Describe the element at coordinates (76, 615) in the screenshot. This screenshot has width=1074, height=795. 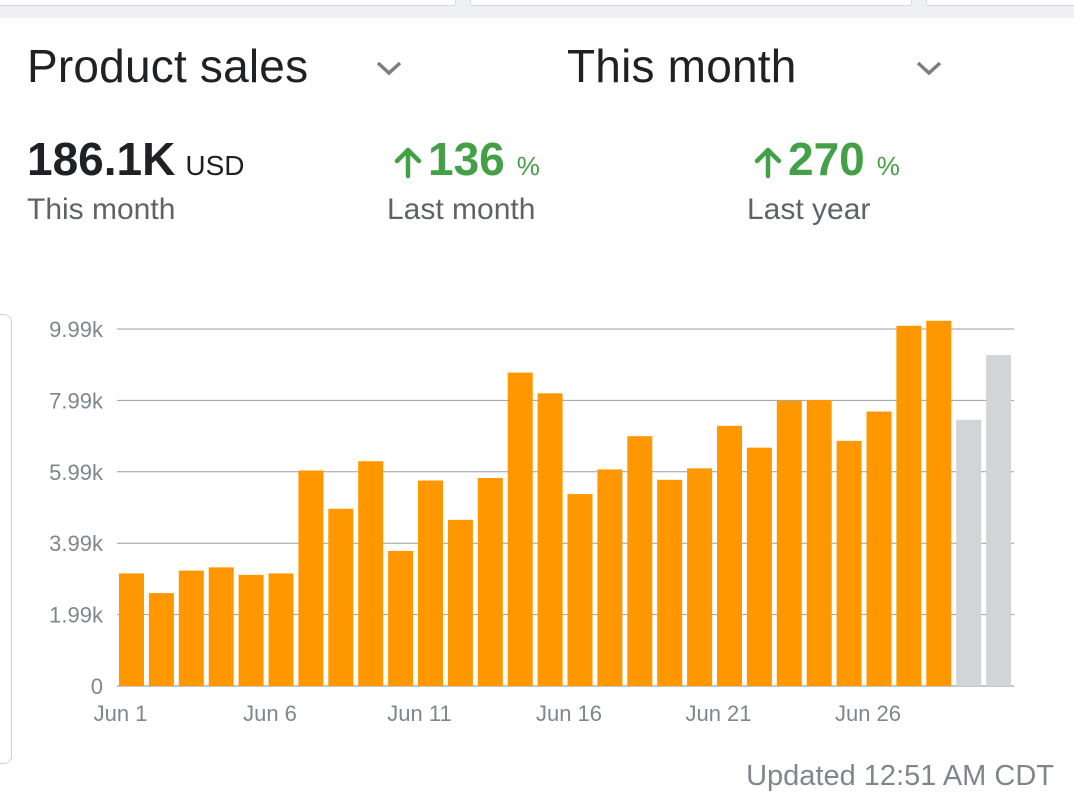
I see `y-tick-label: 1.99k` at that location.